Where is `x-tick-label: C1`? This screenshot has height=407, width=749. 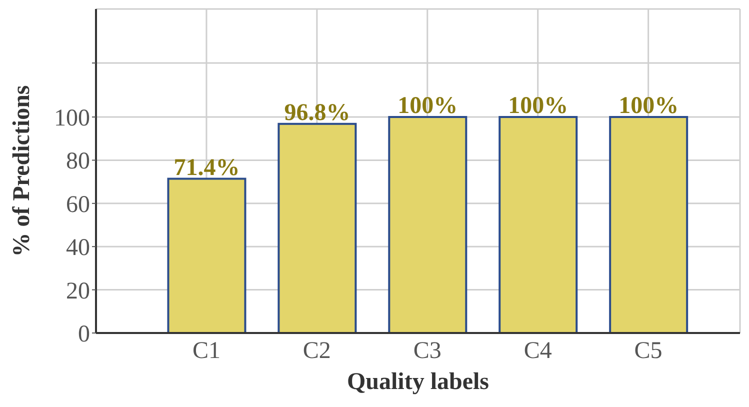 x-tick-label: C1 is located at coordinates (206, 351).